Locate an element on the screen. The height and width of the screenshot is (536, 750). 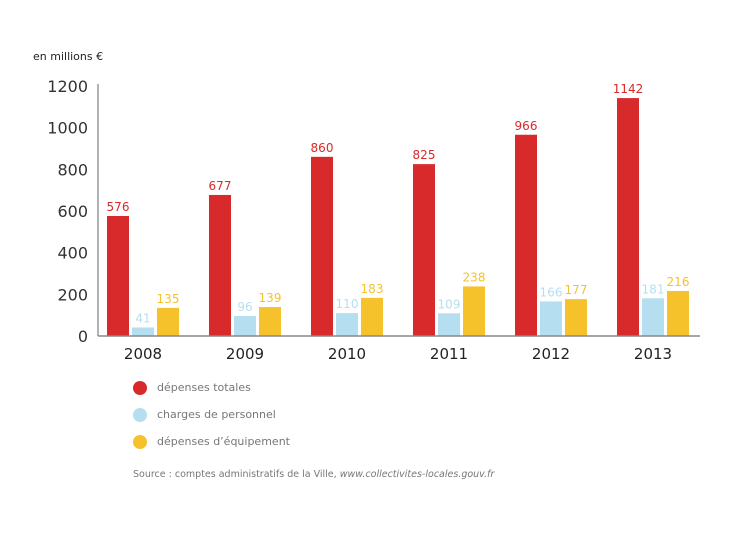
legend-item-charges-personnel: charges de personnel is located at coordinates (211, 414).